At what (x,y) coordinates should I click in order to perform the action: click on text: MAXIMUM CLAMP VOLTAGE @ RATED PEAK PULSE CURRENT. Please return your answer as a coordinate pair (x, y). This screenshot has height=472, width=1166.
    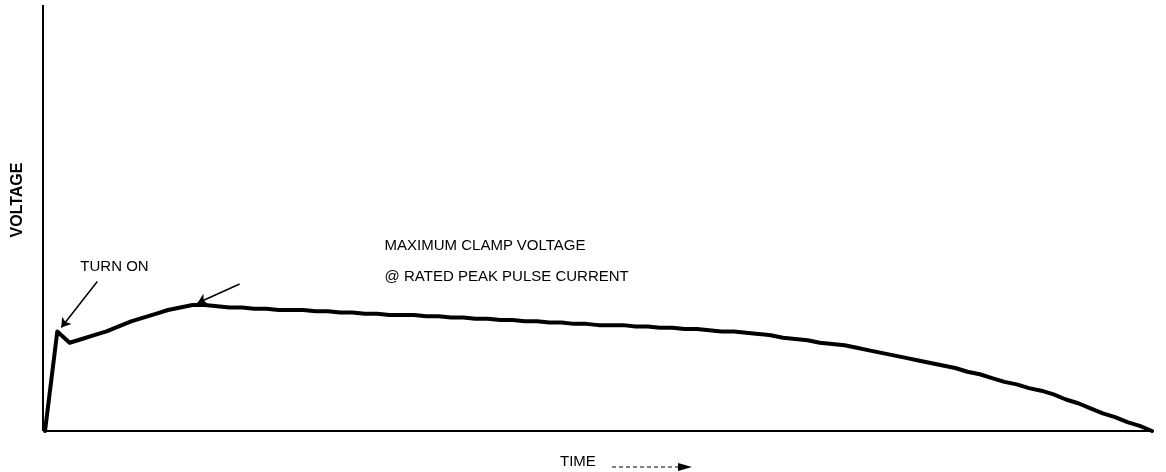
    Looking at the image, I should click on (506, 259).